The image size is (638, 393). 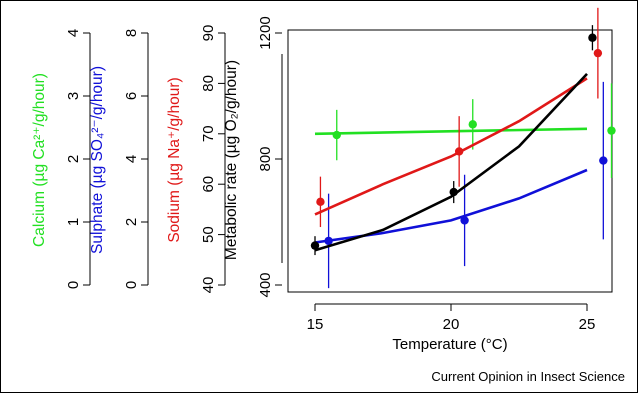 I want to click on y-axis-calcium: 0 1 2 3 4 Calcium (µg Ca²⁺/g/hour), so click(x=61, y=159).